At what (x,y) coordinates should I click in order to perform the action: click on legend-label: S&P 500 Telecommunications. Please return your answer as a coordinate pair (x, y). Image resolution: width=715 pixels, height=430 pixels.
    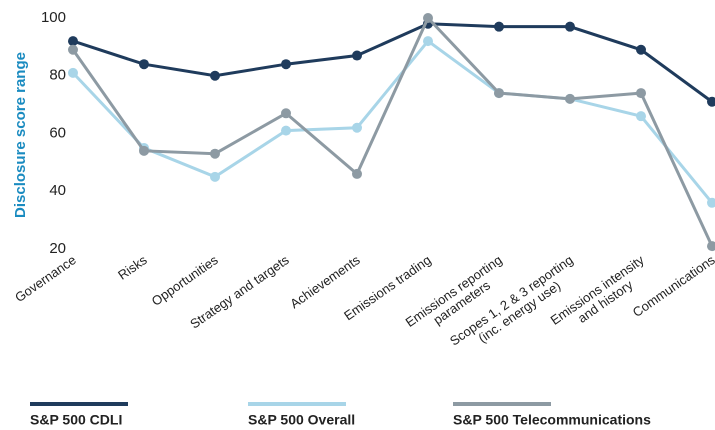
    Looking at the image, I should click on (552, 420).